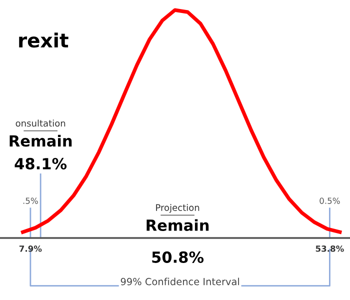  Describe the element at coordinates (30, 249) in the screenshot. I see `text: 7.9%` at that location.